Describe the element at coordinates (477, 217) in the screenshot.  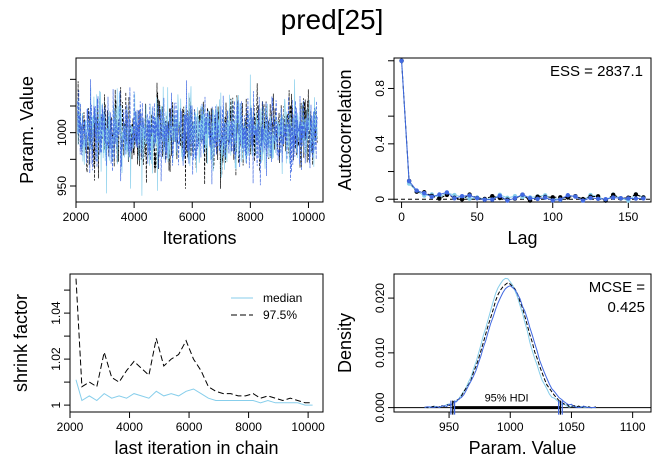
I see `x-tick-label: 50` at that location.